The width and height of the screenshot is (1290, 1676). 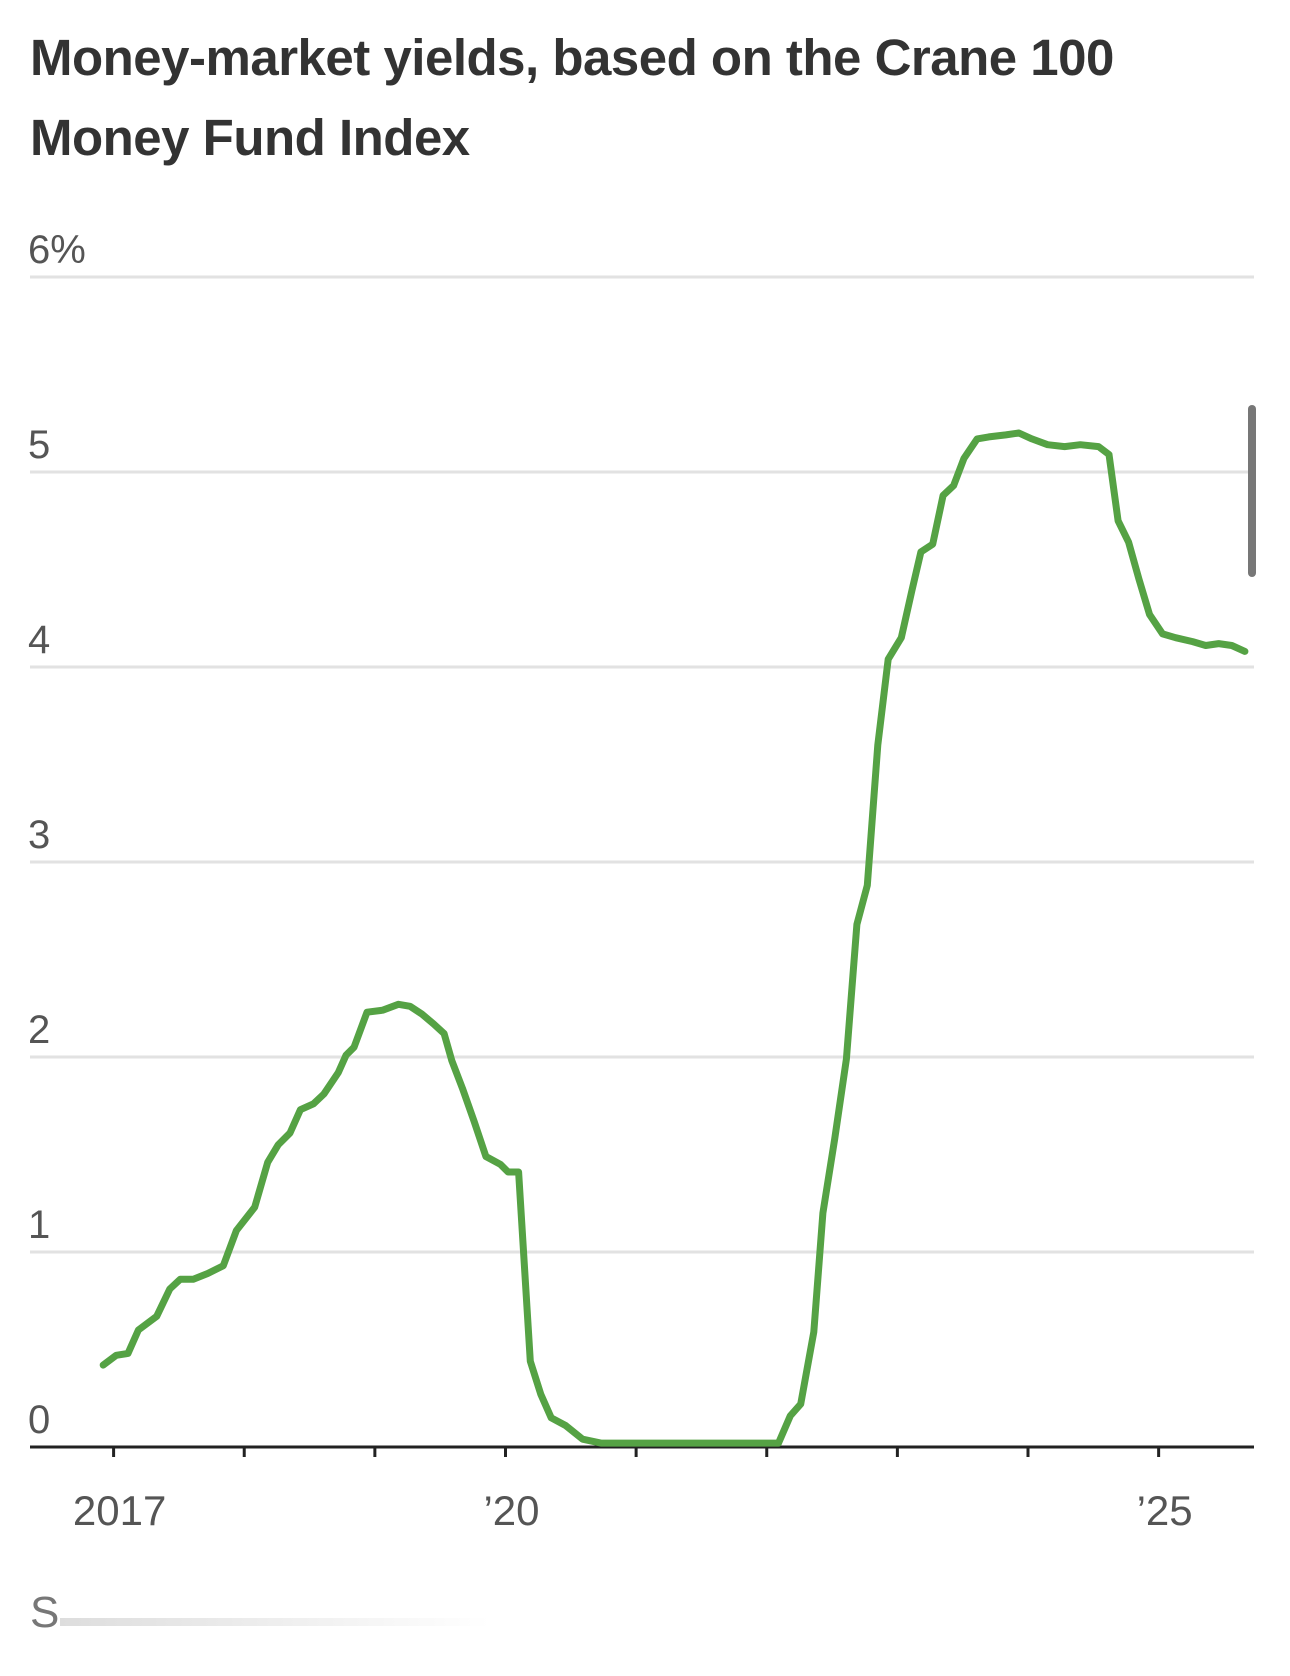 What do you see at coordinates (39, 640) in the screenshot?
I see `y-tick-label: 4` at bounding box center [39, 640].